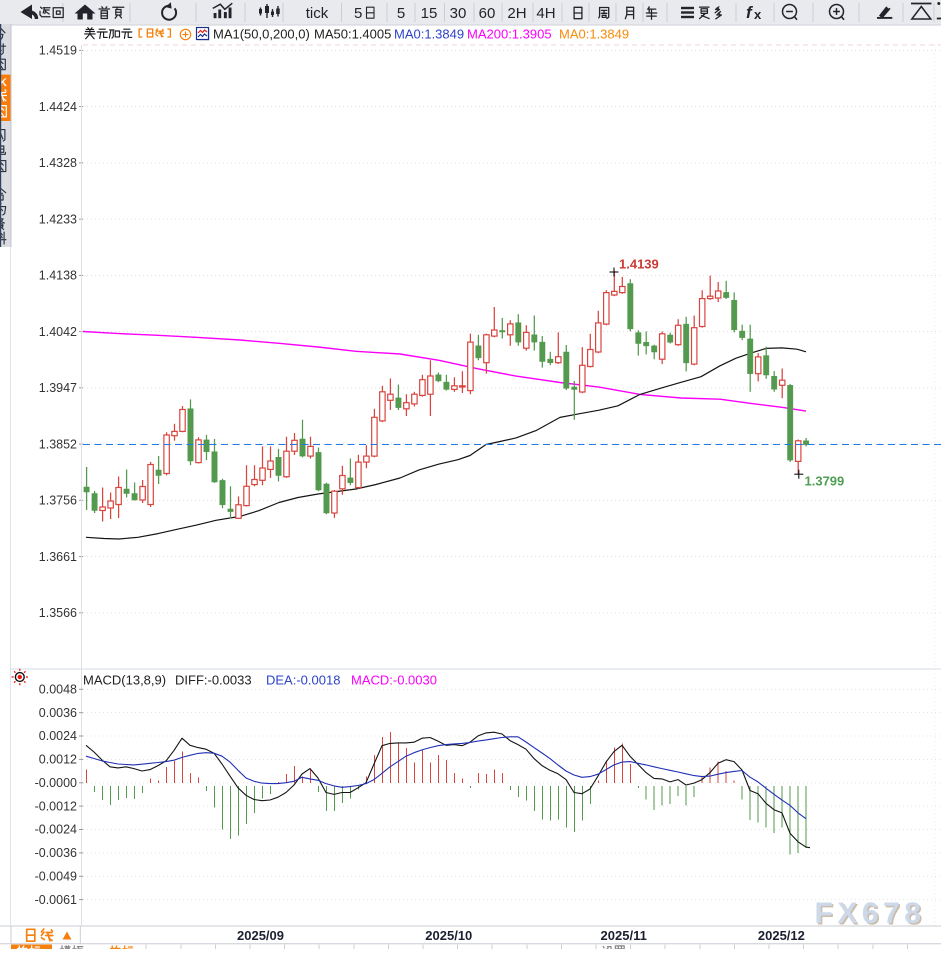 Image resolution: width=941 pixels, height=954 pixels. What do you see at coordinates (58, 690) in the screenshot?
I see `svg-text: 0.0048` at bounding box center [58, 690].